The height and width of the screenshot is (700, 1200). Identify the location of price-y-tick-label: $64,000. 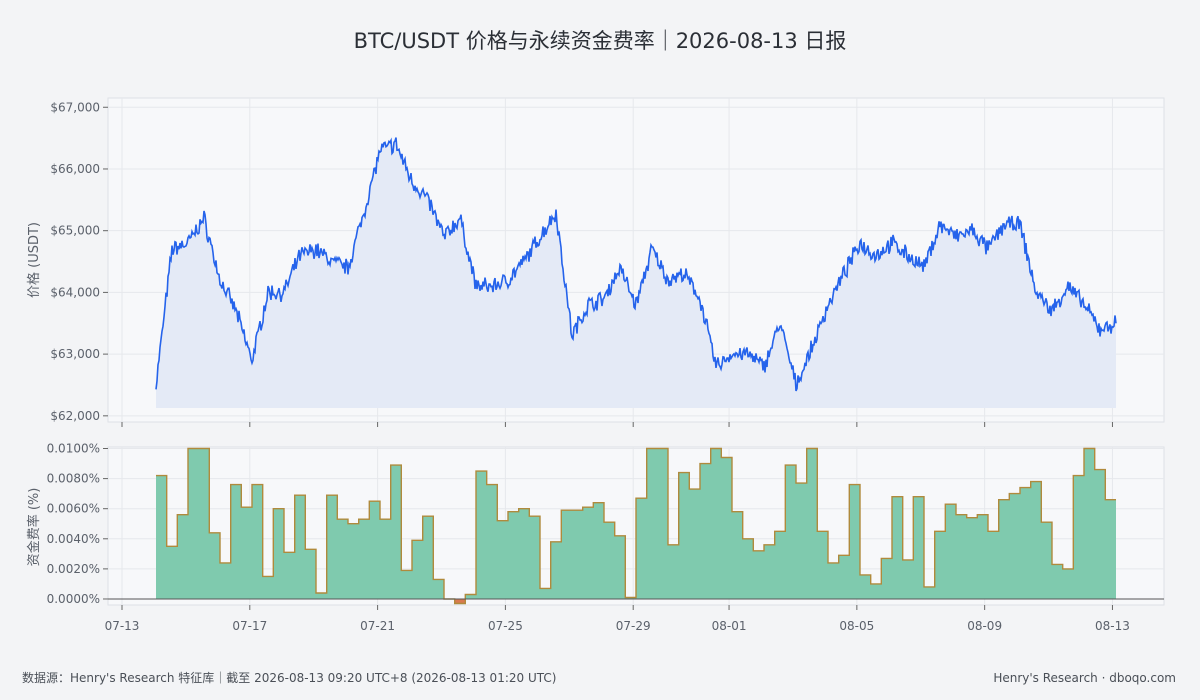
(75, 292).